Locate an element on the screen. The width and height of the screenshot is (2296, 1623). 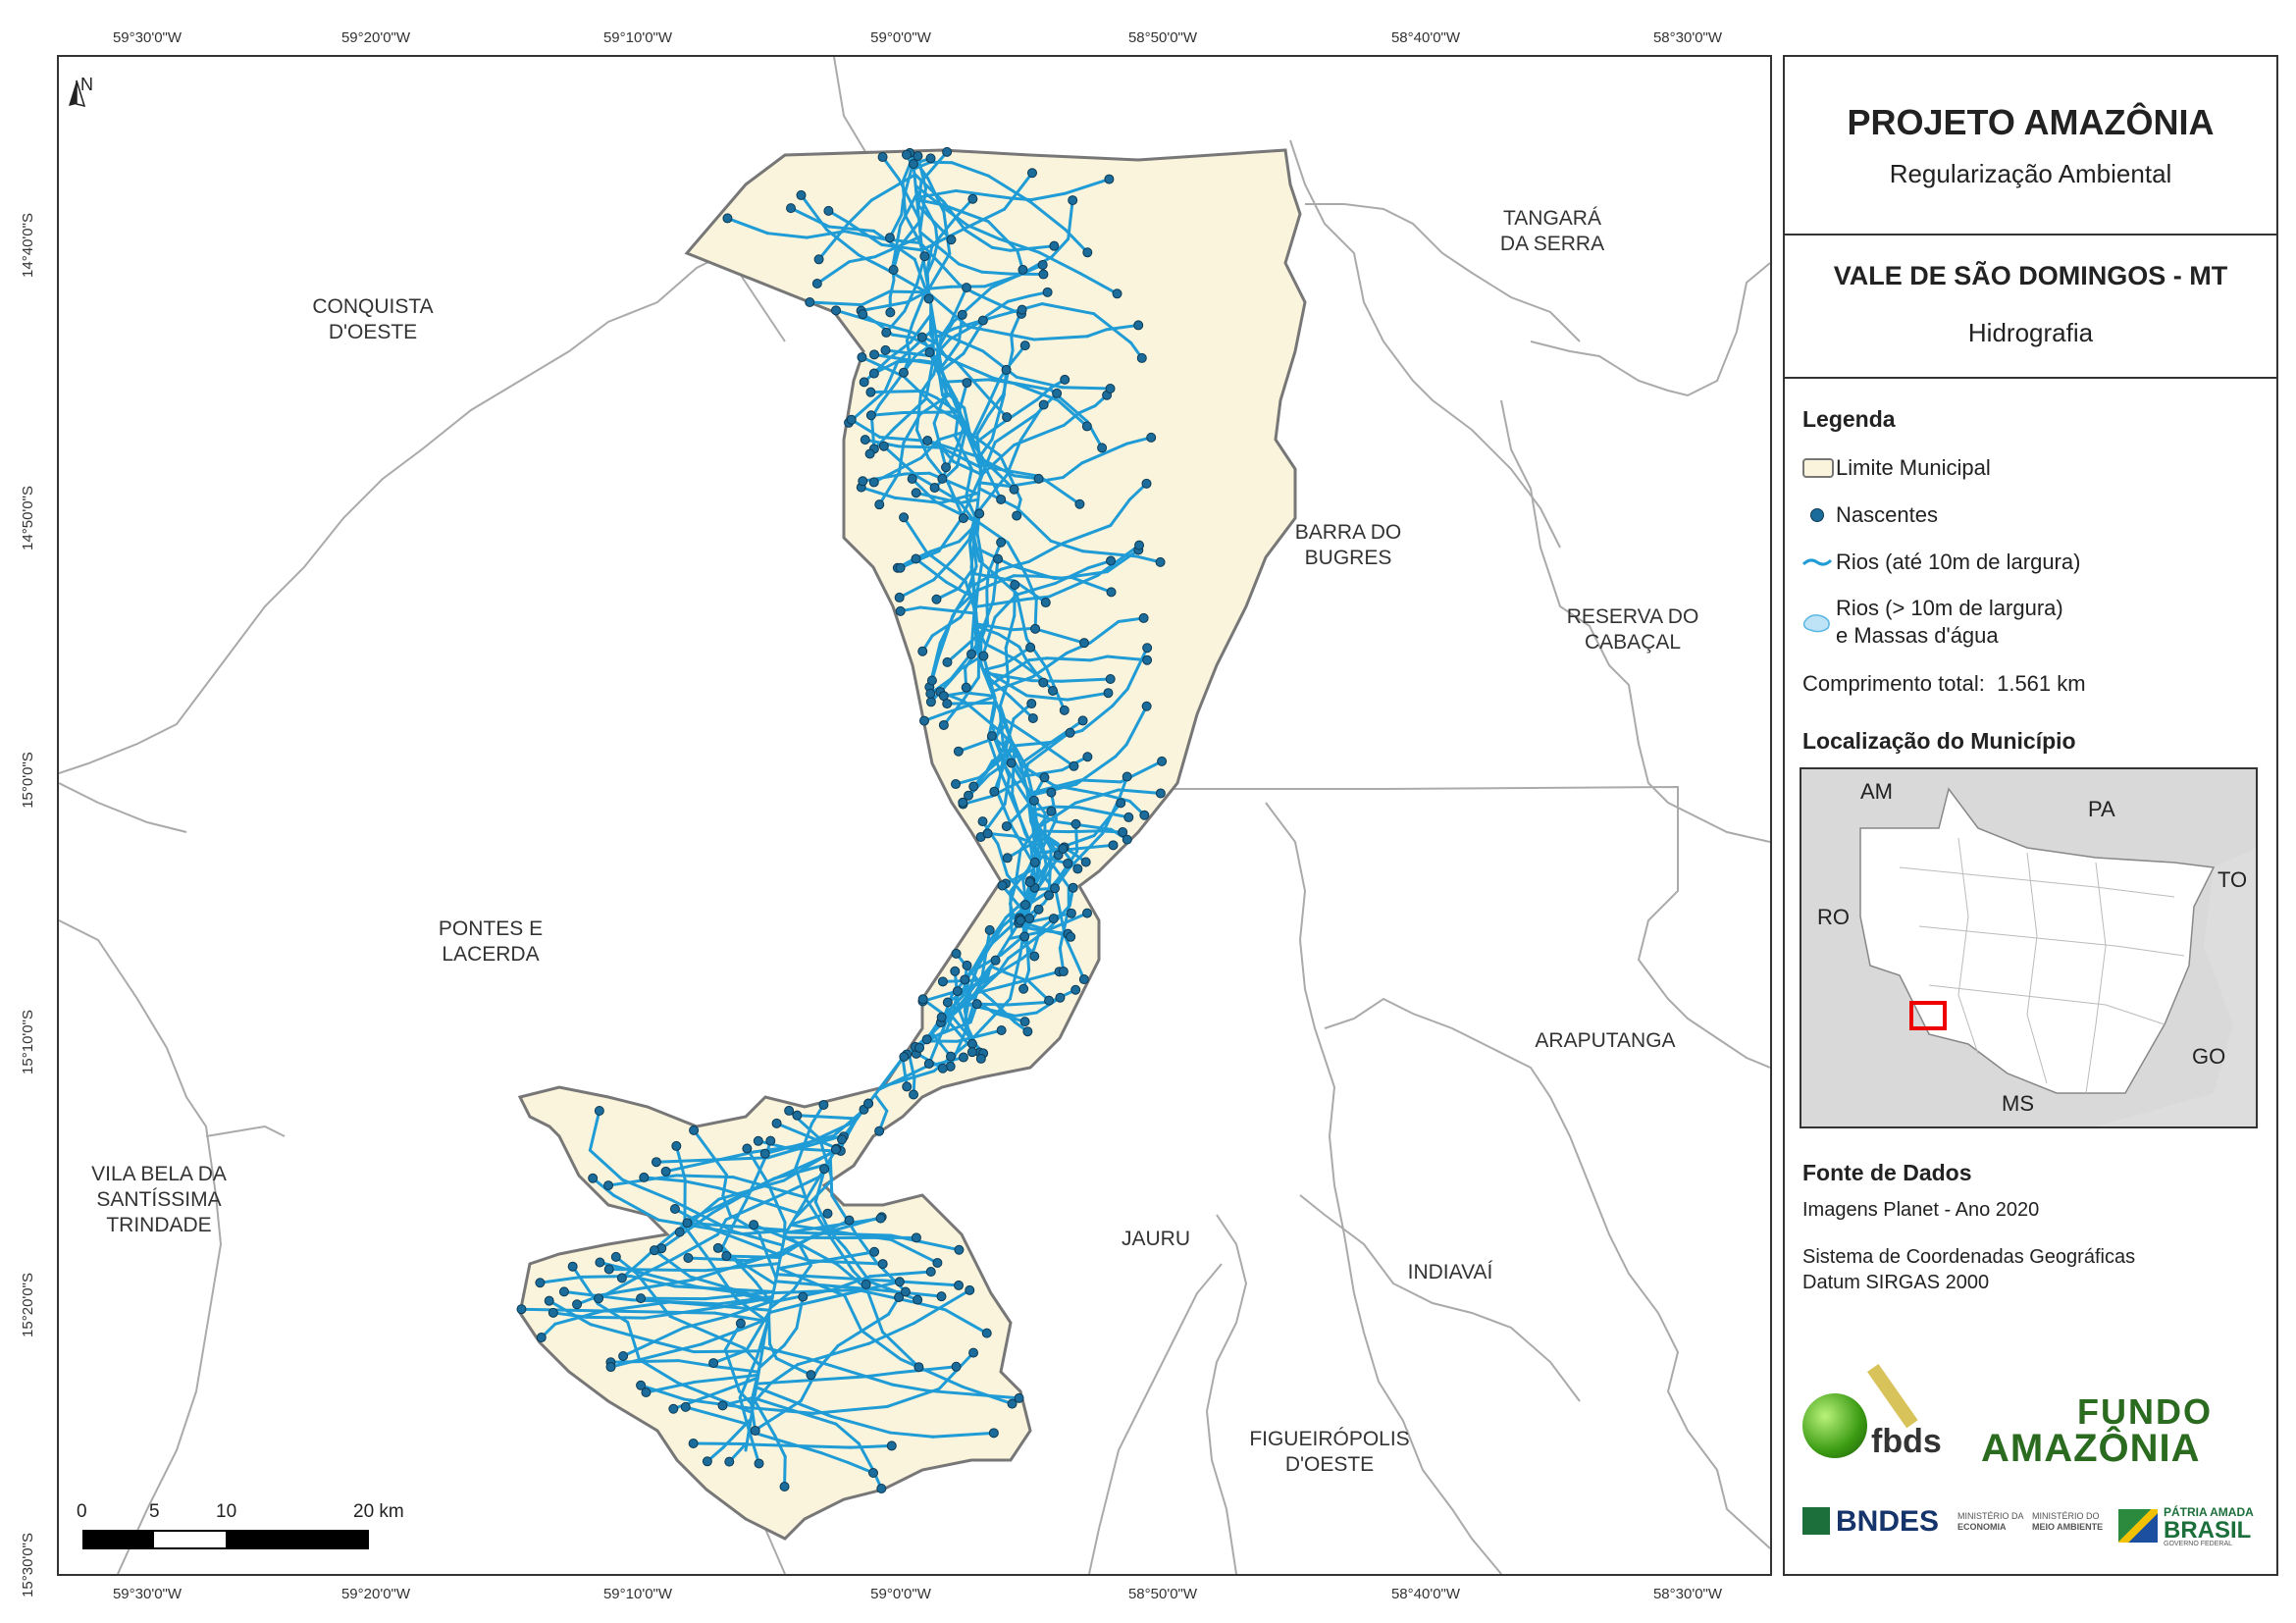
ministerio-economia-logo: MINISTÉRIO DA ECONOMIA is located at coordinates (1990, 1521).